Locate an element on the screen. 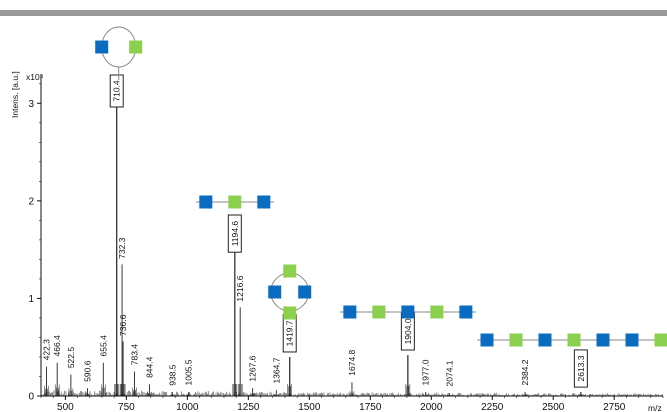 This screenshot has width=667, height=412. y-tick-label: 1 is located at coordinates (31, 299).